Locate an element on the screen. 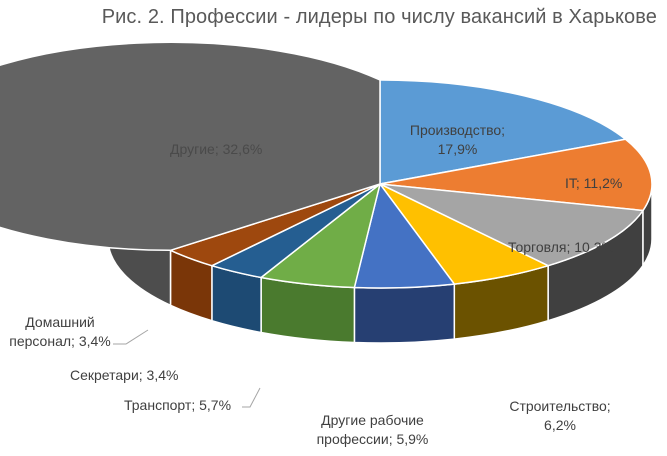  label-domashniy-name: Домашний is located at coordinates (60, 322).